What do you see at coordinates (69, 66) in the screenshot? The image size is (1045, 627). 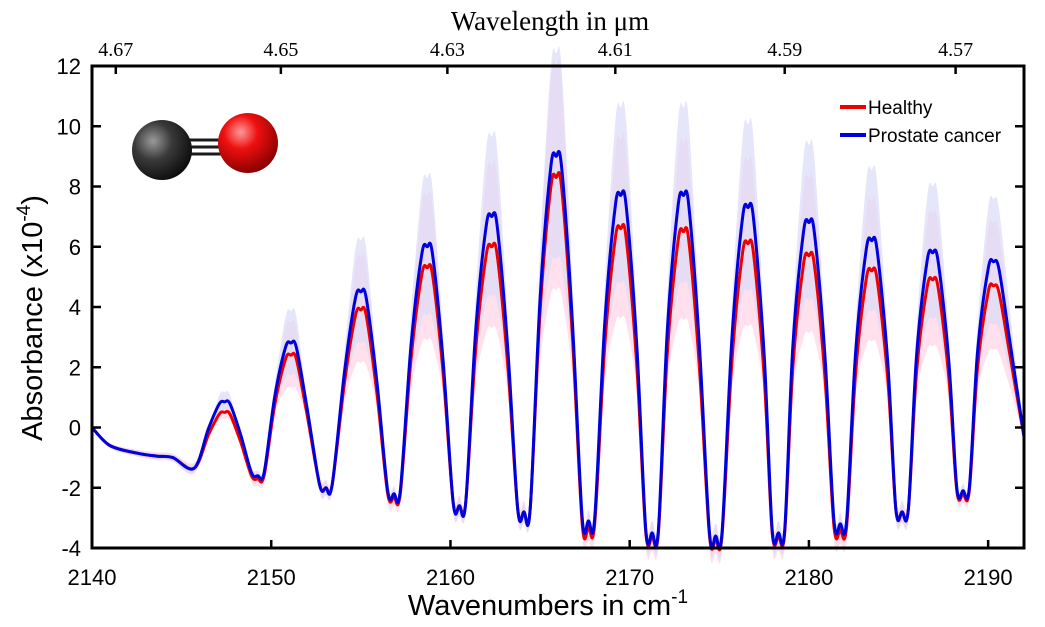 I see `y-tick-label: 12` at bounding box center [69, 66].